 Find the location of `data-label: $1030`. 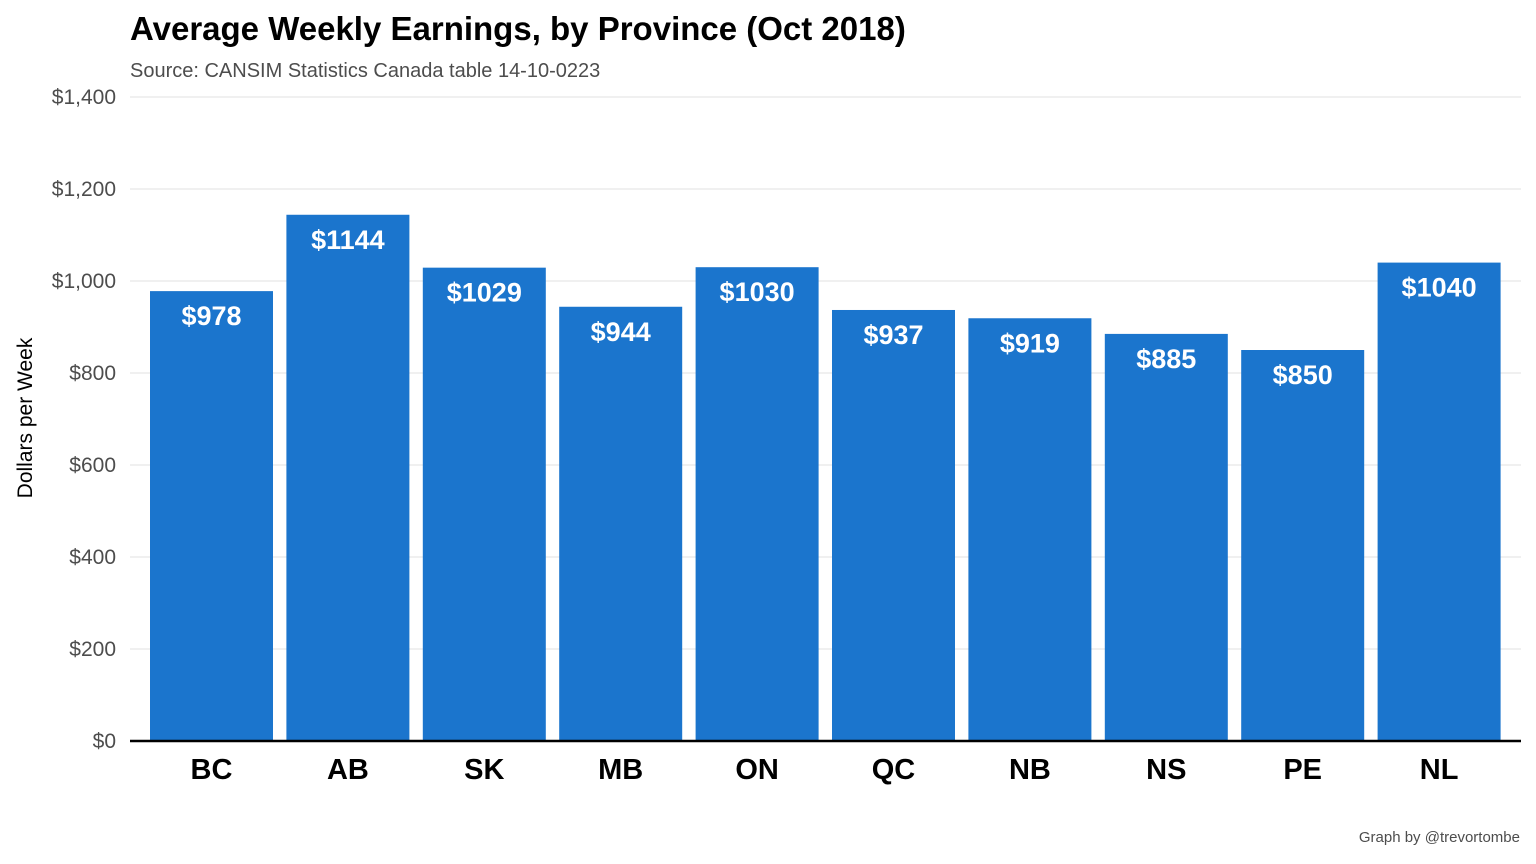

data-label: $1030 is located at coordinates (757, 292).